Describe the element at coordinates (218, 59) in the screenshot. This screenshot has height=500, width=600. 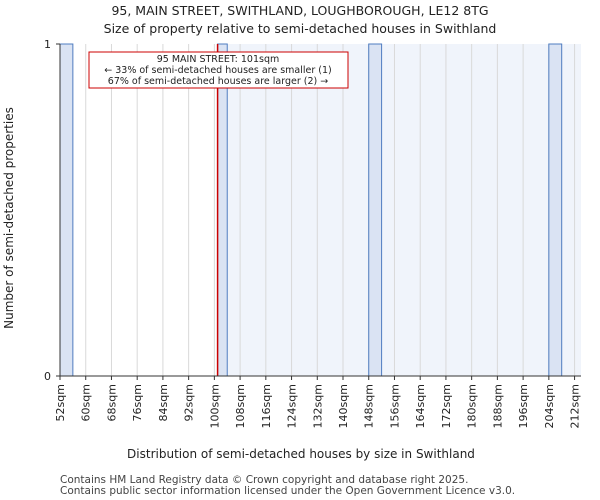
I see `annotation-line-1: 95 MAIN STREET: 101sqm` at that location.